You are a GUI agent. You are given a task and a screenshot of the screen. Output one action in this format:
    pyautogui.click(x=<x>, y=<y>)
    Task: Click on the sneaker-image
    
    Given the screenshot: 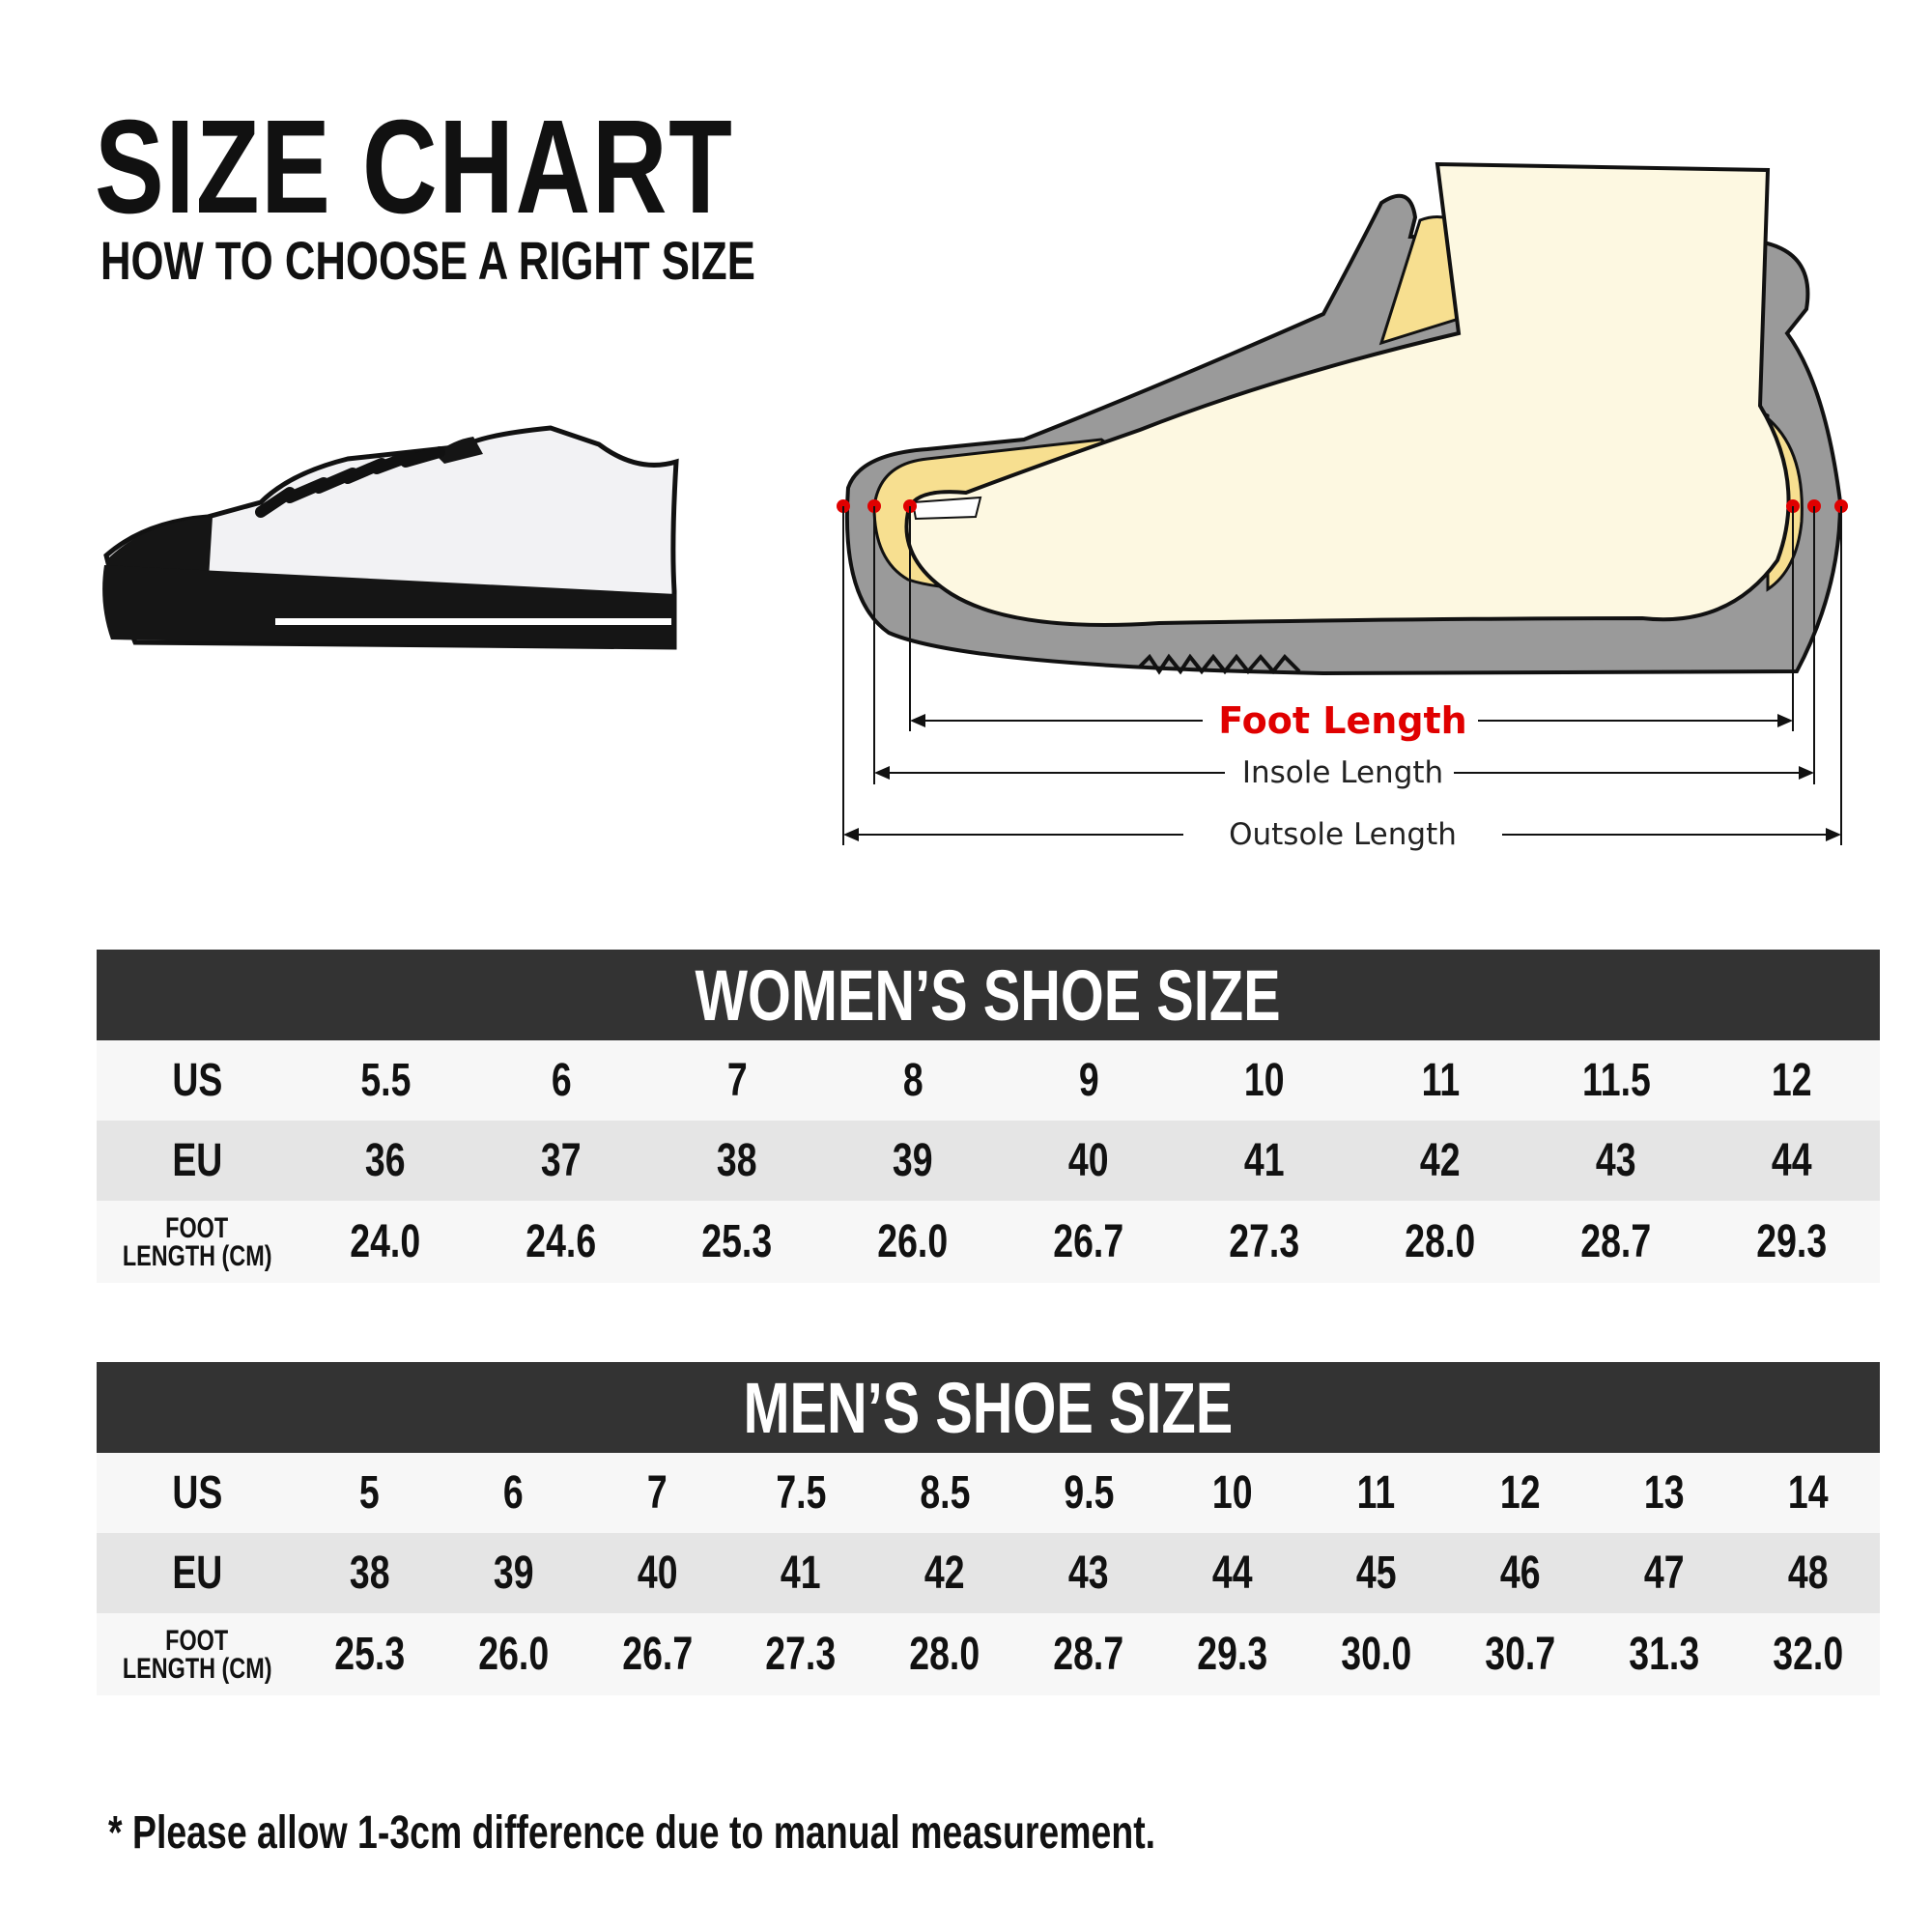 What is the action you would take?
    pyautogui.click(x=390, y=537)
    